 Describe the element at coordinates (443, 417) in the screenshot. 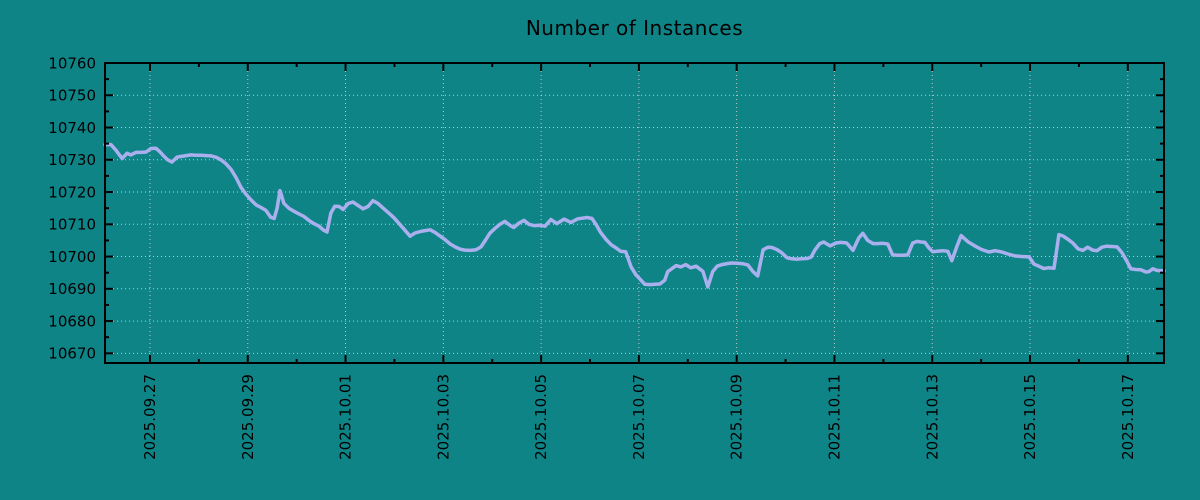

I see `x-tick-label: 2025.10.03` at that location.